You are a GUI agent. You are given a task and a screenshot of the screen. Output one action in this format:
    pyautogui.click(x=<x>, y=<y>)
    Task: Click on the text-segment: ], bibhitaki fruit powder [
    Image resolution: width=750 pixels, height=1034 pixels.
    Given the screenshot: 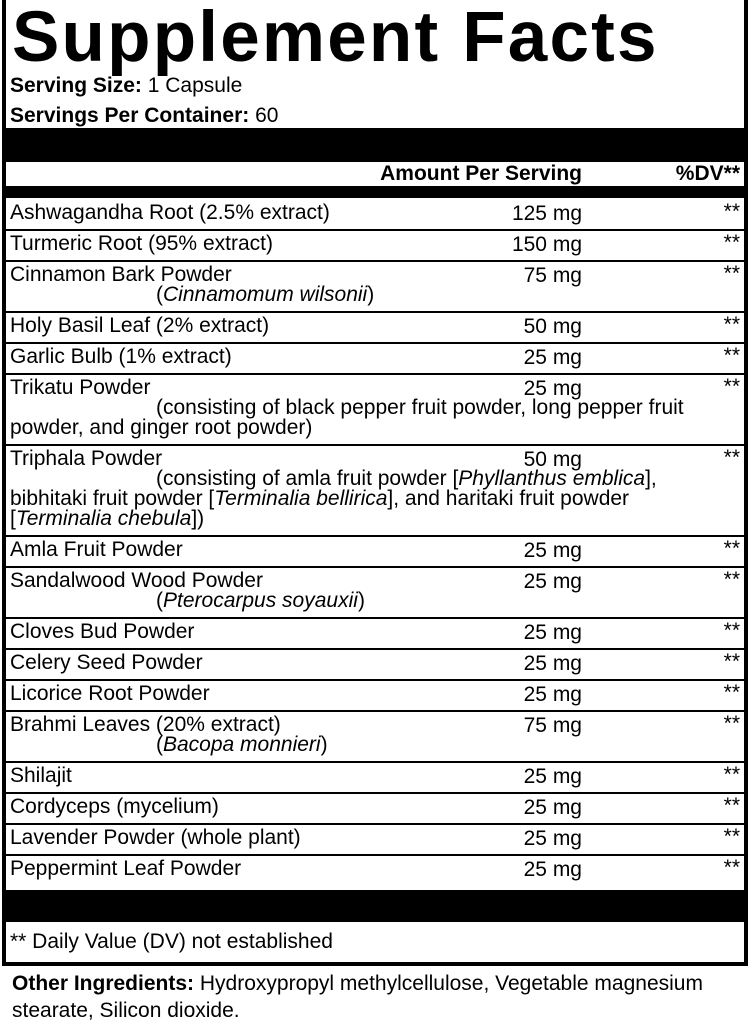 What is the action you would take?
    pyautogui.click(x=333, y=488)
    